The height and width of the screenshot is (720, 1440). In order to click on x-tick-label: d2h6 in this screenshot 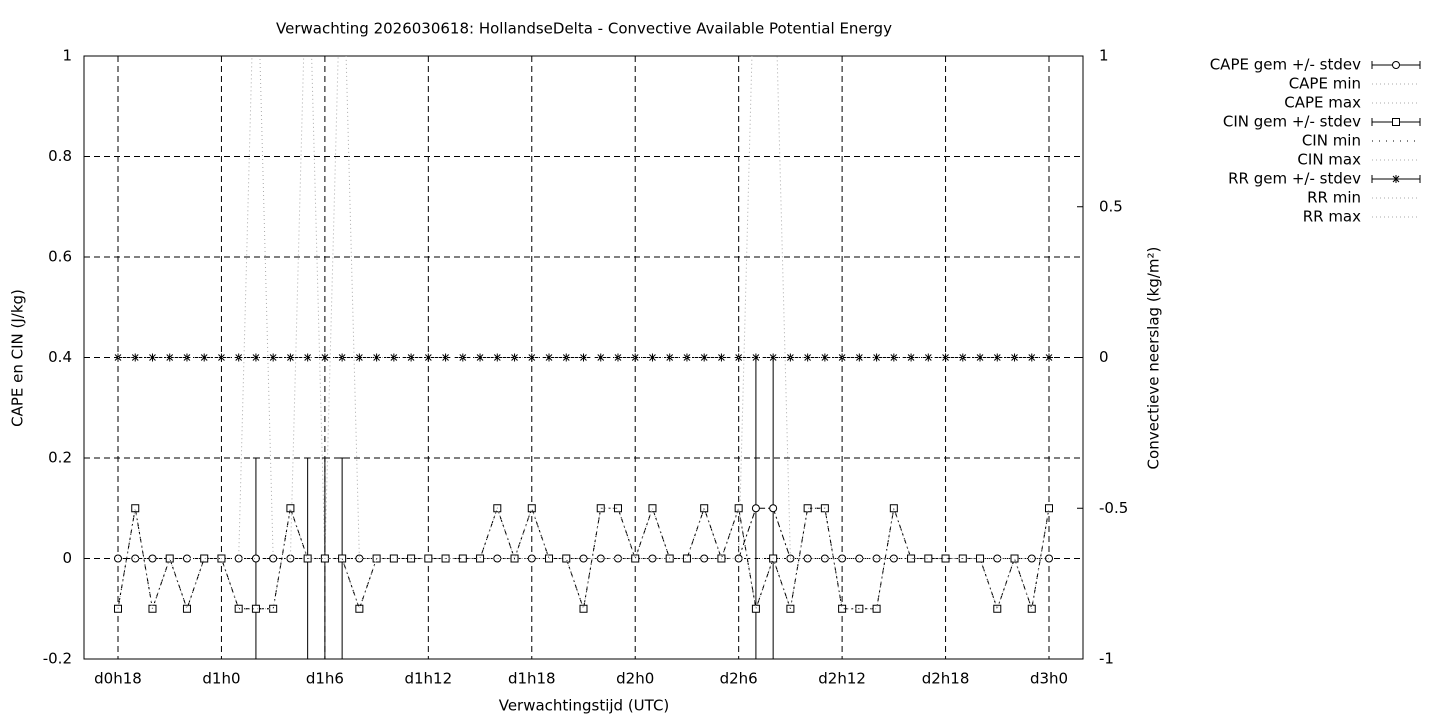, I will do `click(739, 679)`.